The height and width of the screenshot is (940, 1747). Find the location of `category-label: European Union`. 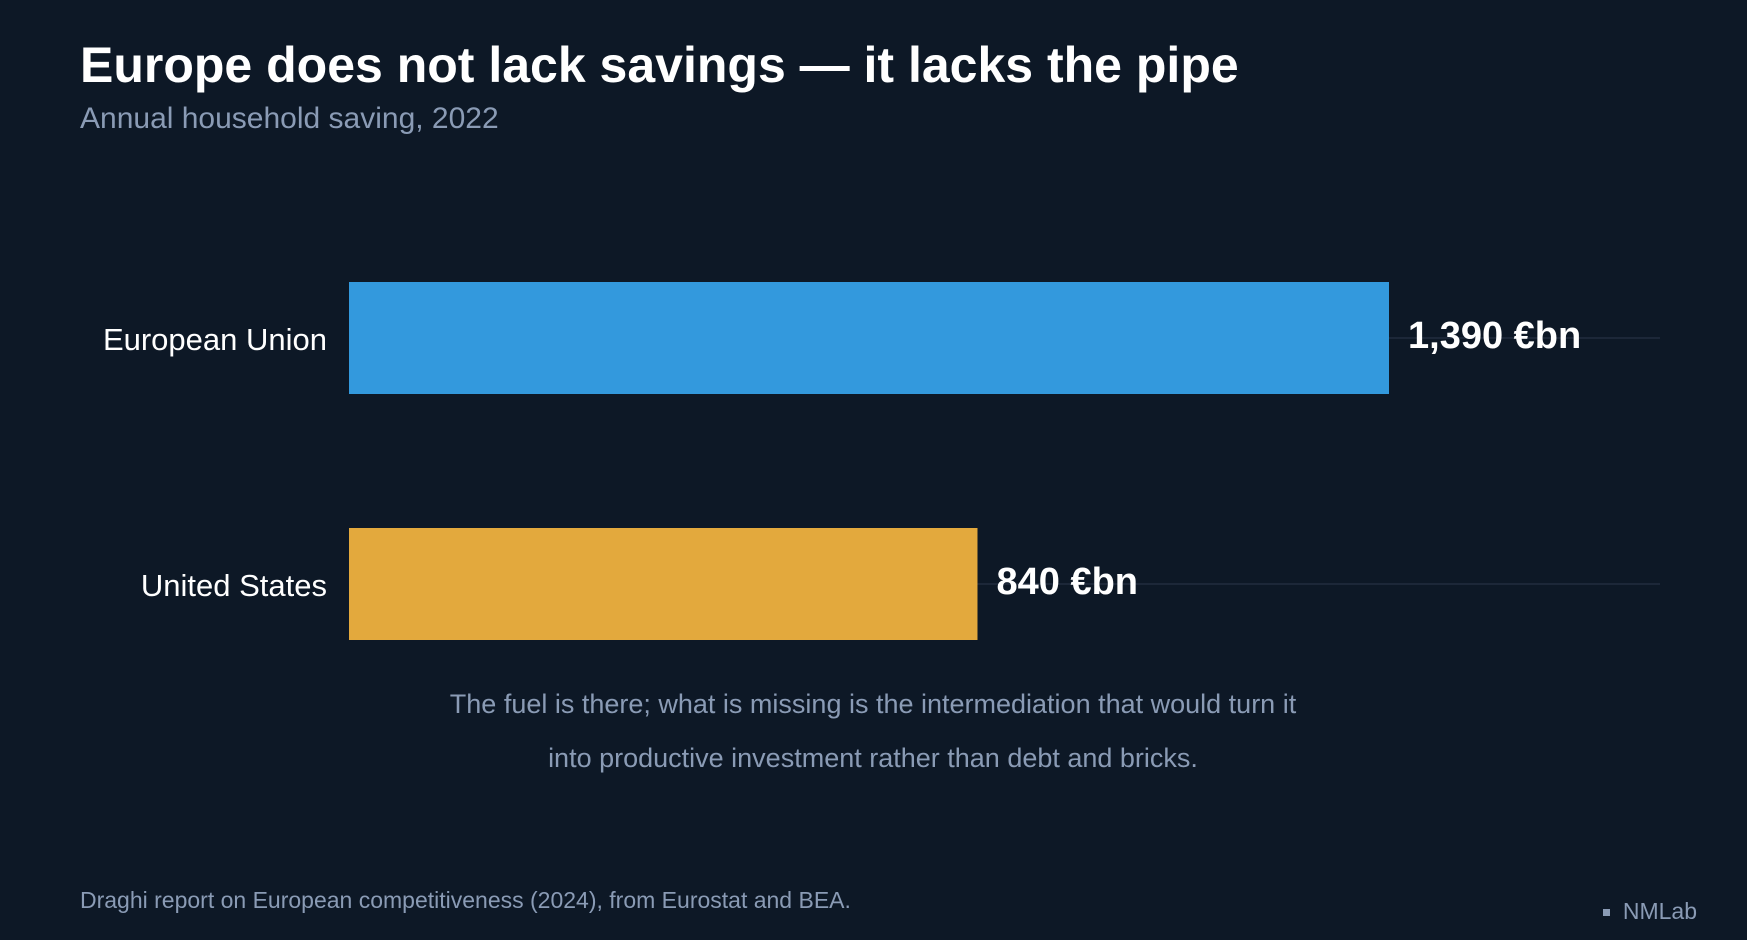

category-label: European Union is located at coordinates (215, 339).